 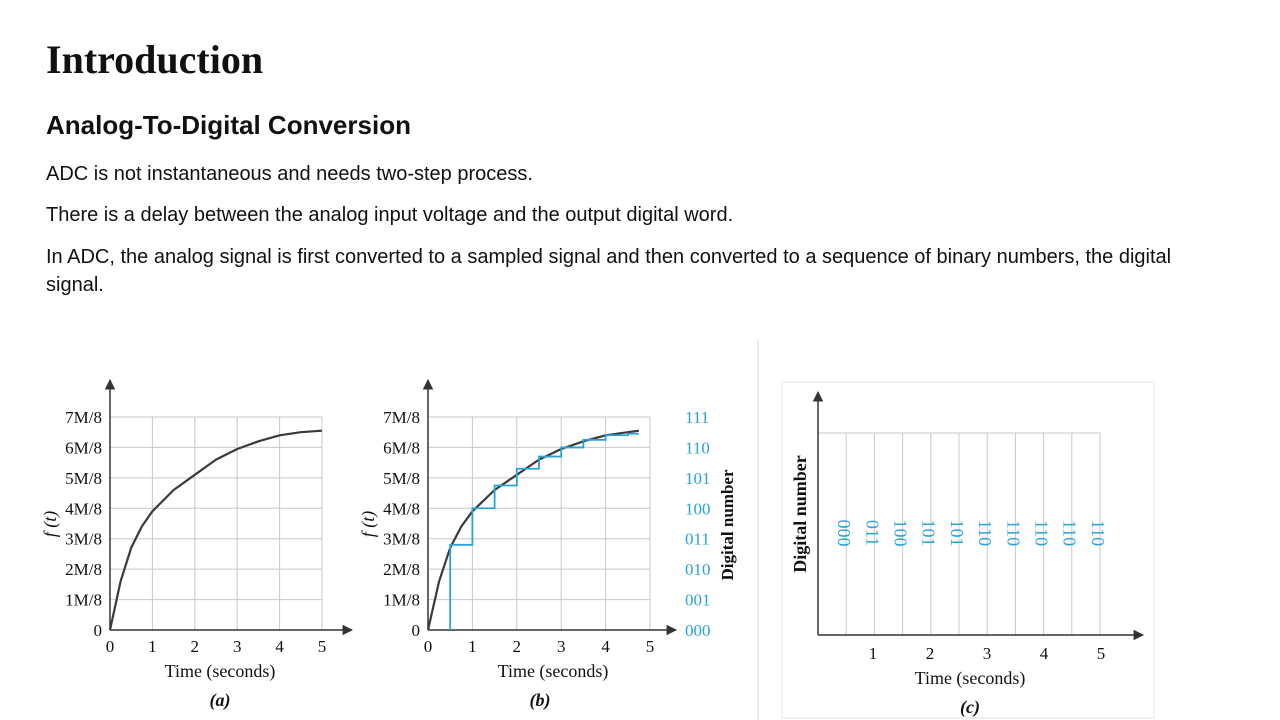 I want to click on x-tick-label-c: 5, so click(x=1101, y=653).